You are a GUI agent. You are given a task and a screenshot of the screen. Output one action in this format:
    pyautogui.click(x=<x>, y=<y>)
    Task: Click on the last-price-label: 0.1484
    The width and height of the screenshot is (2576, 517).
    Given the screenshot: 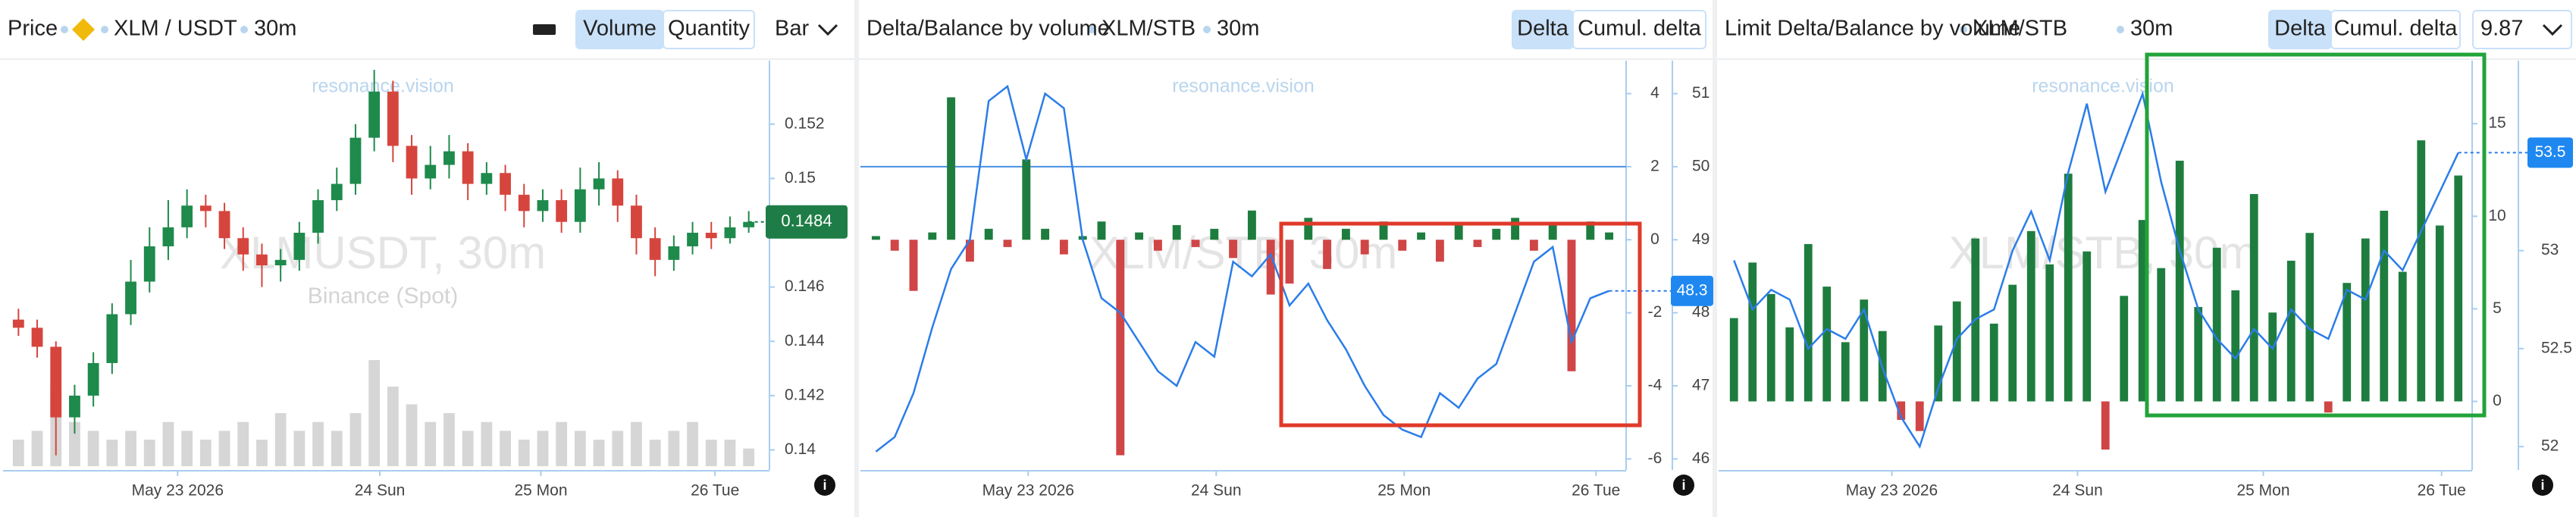 What is the action you would take?
    pyautogui.click(x=806, y=221)
    